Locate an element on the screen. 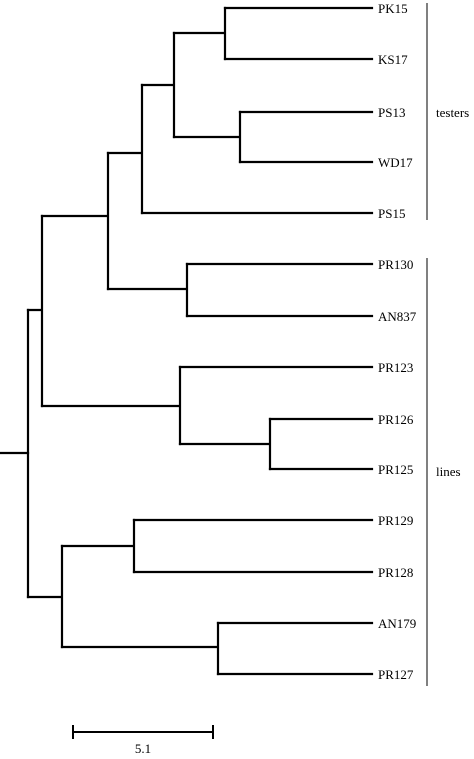 The width and height of the screenshot is (474, 759). branch-upper-clade is located at coordinates (35, 311).